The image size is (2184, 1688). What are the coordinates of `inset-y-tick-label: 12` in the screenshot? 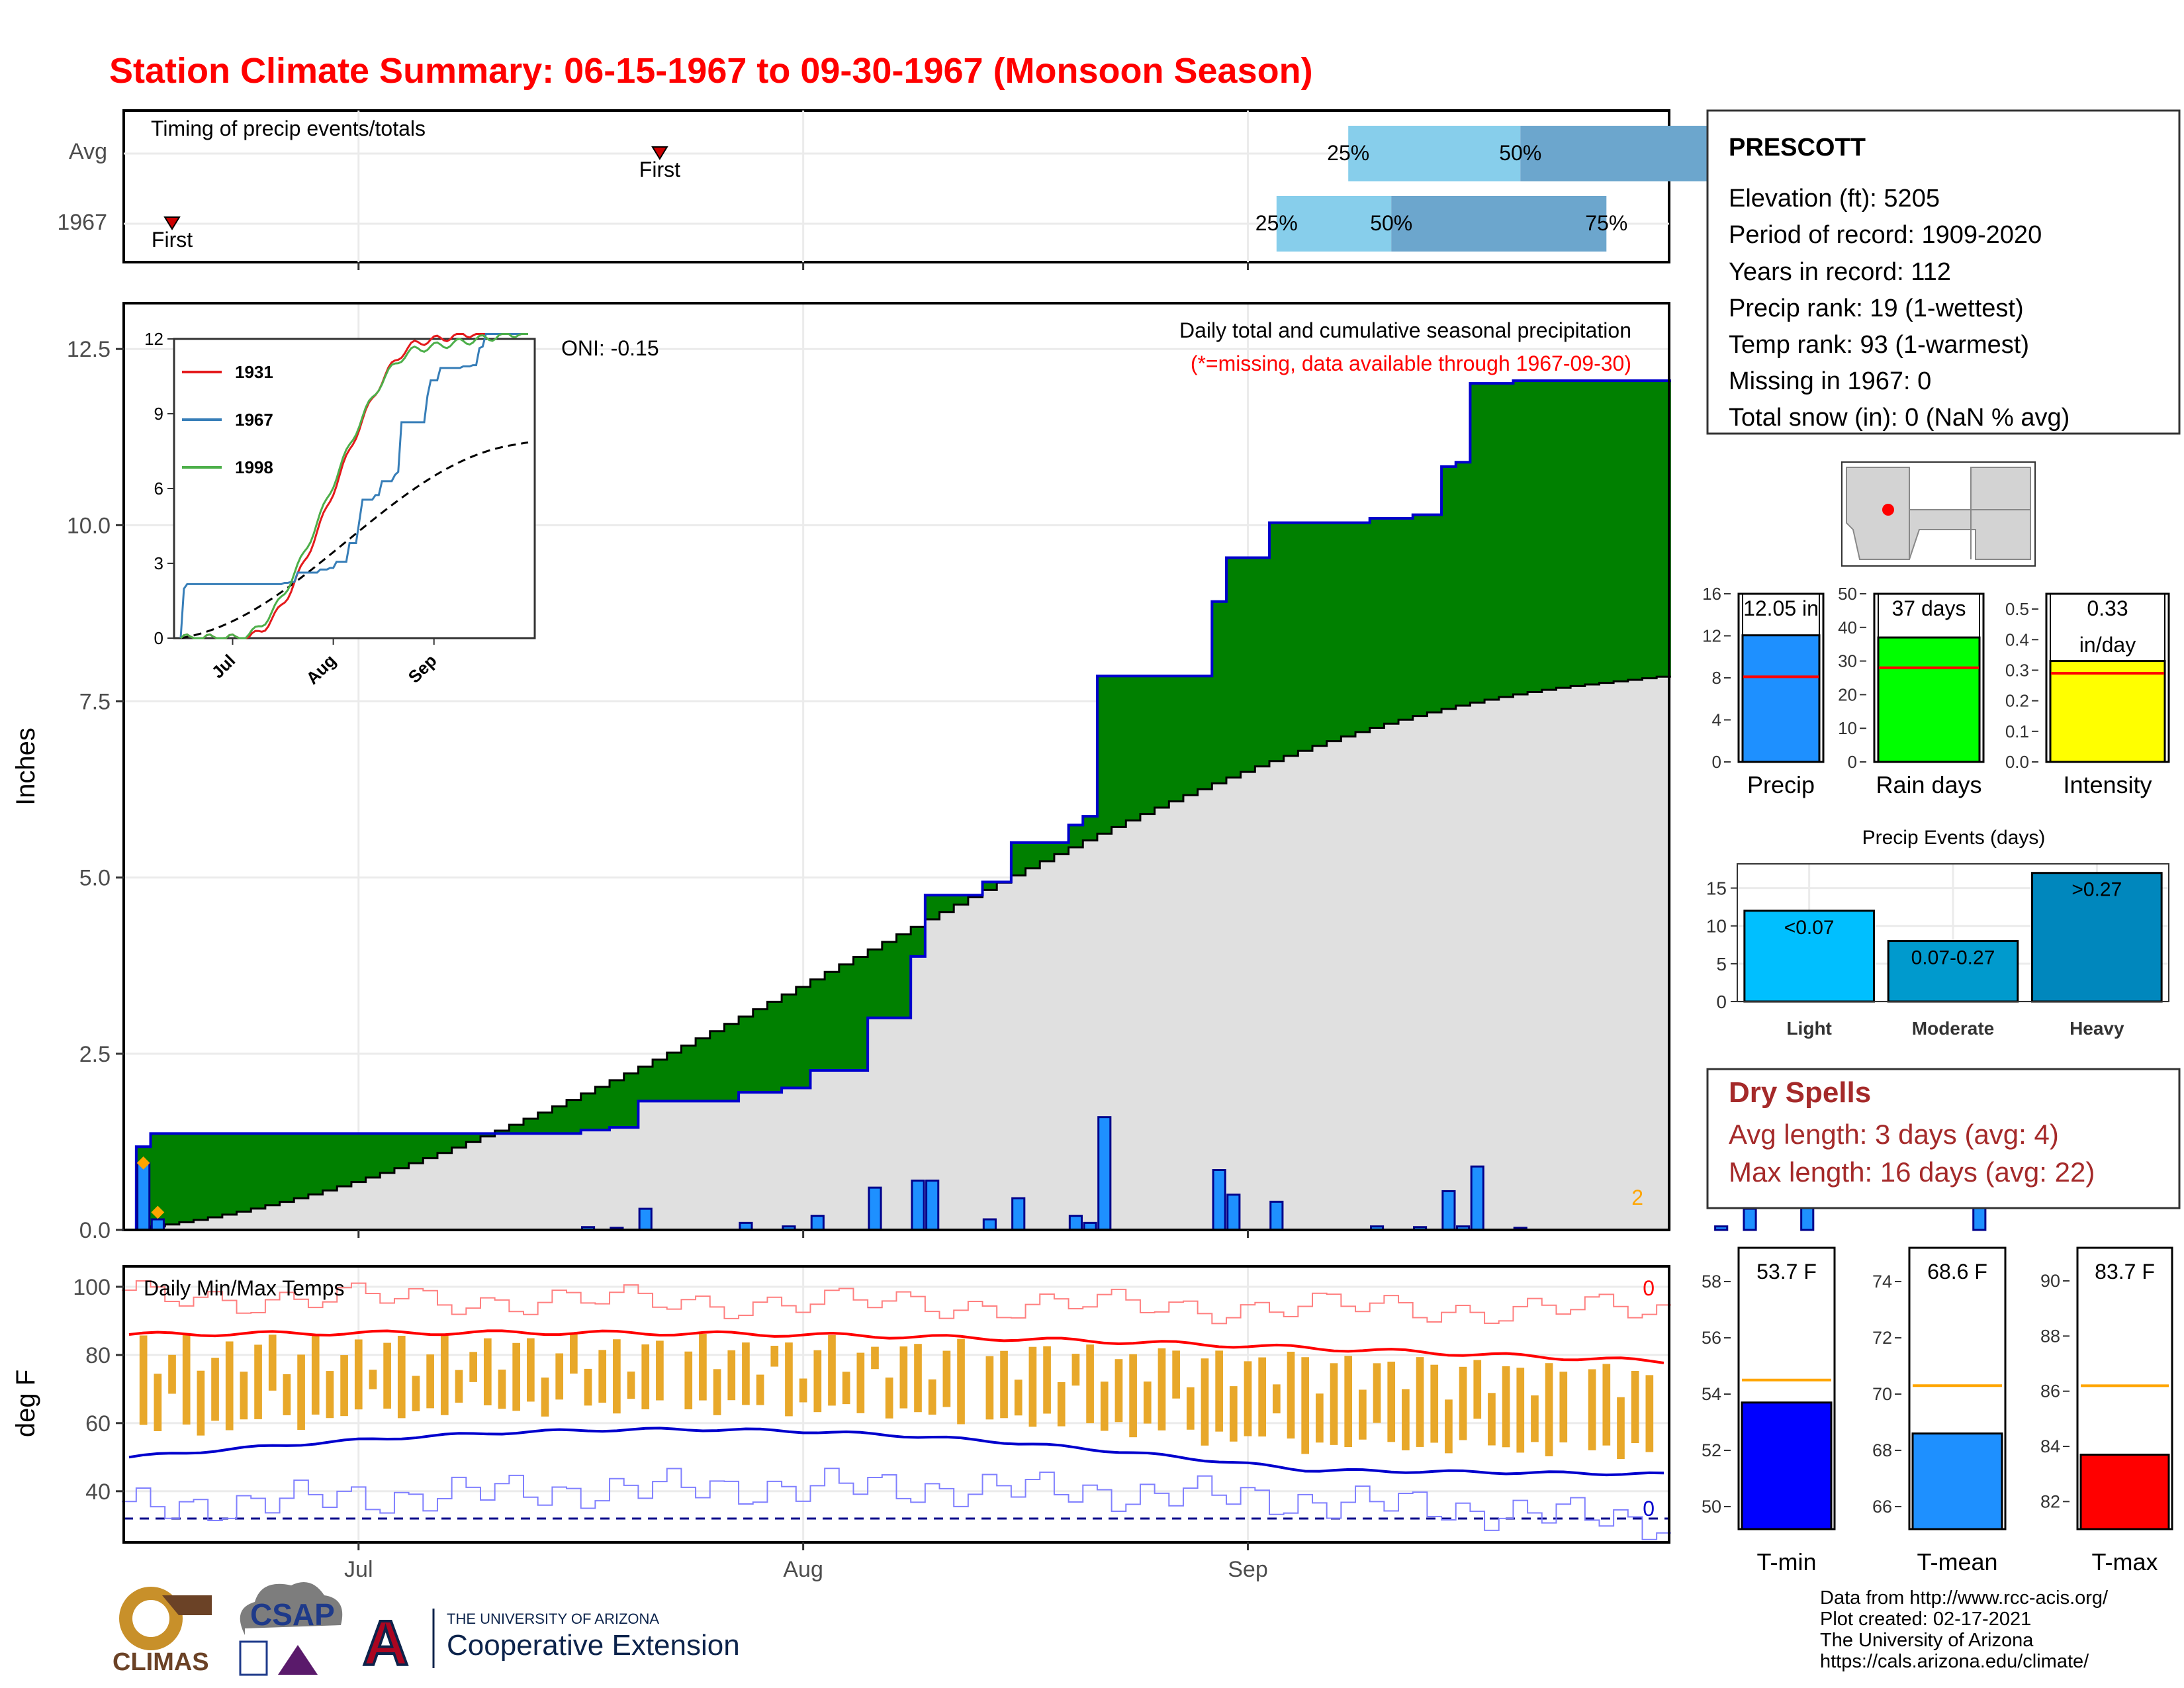 It's located at (153, 339).